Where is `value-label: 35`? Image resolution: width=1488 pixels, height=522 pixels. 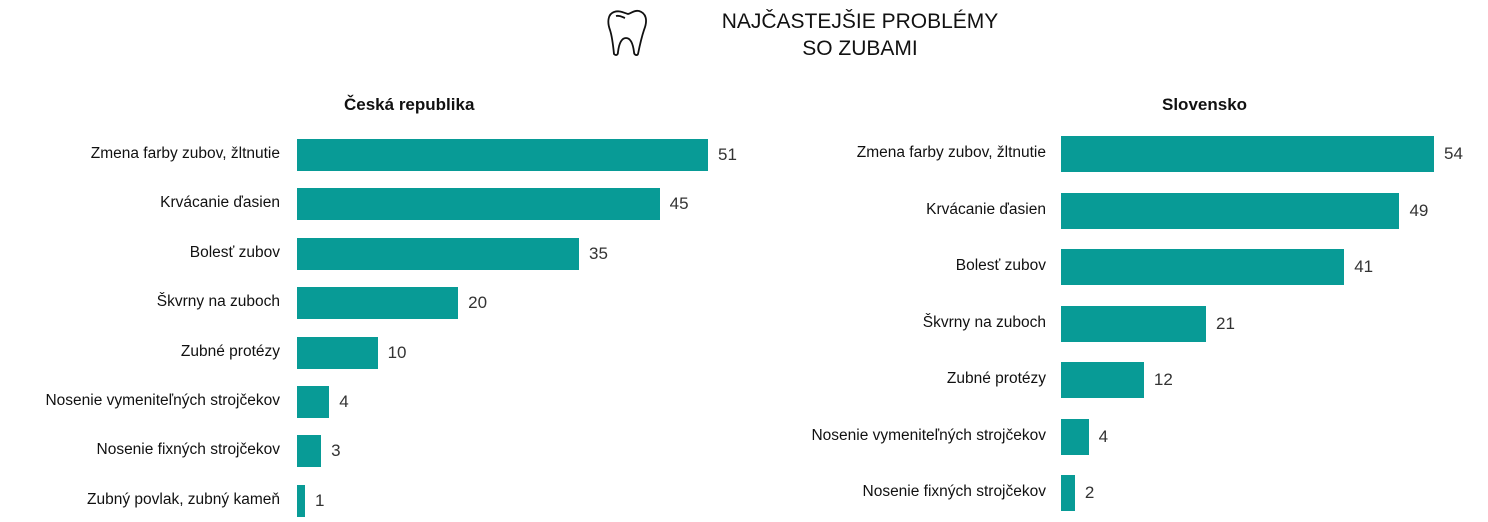 value-label: 35 is located at coordinates (598, 253).